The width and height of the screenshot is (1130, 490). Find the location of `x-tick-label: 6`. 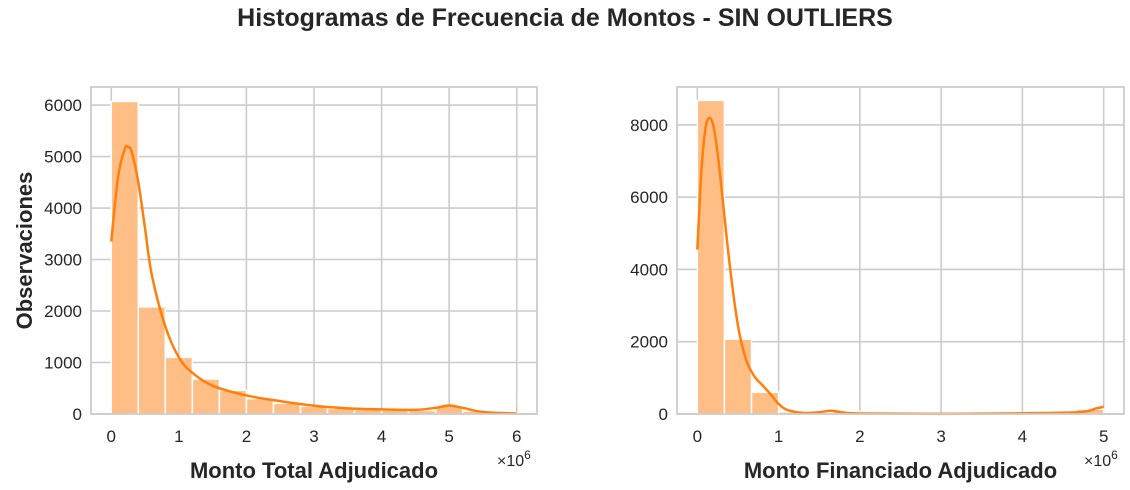

x-tick-label: 6 is located at coordinates (516, 436).